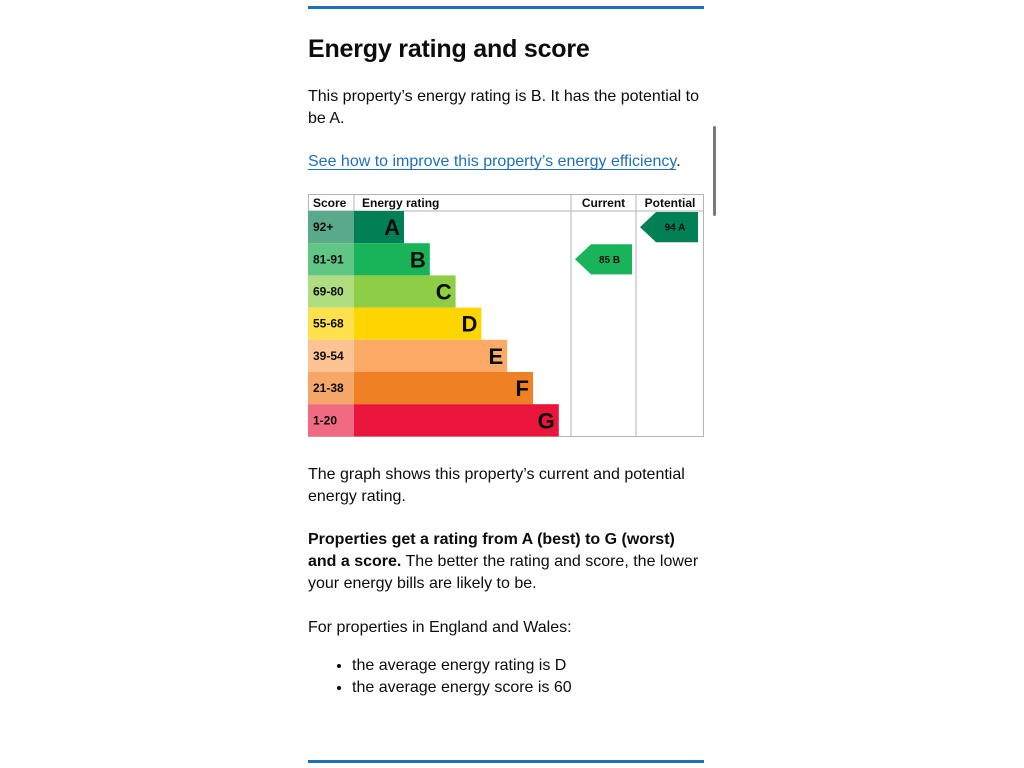  Describe the element at coordinates (506, 761) in the screenshot. I see `section-divider-bottom` at that location.